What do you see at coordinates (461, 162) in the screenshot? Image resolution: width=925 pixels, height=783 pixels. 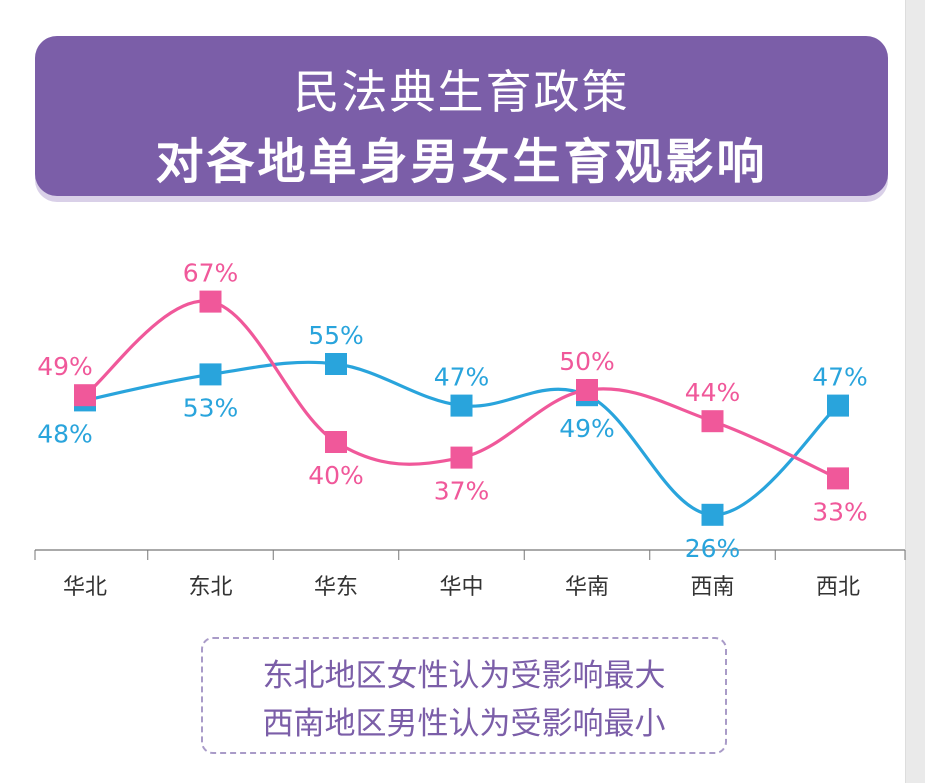 I see `title-line-2: 对各地单身男女生育观影响` at bounding box center [461, 162].